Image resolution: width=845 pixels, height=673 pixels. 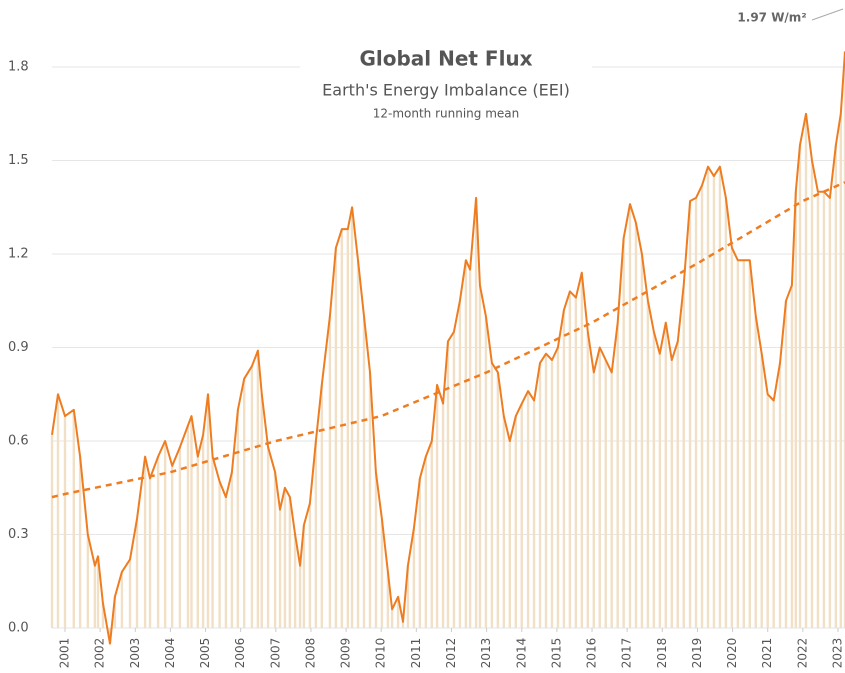 What do you see at coordinates (732, 653) in the screenshot?
I see `x-tick-label: 2020` at bounding box center [732, 653].